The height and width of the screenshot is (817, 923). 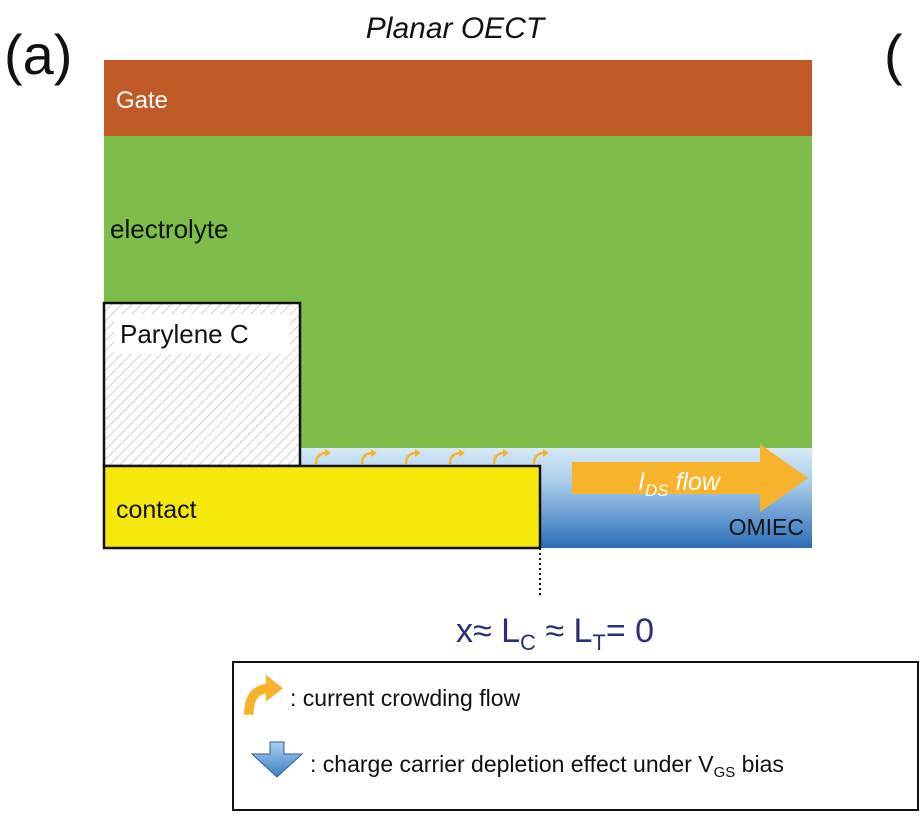 What do you see at coordinates (156, 510) in the screenshot?
I see `contact-label: contact` at bounding box center [156, 510].